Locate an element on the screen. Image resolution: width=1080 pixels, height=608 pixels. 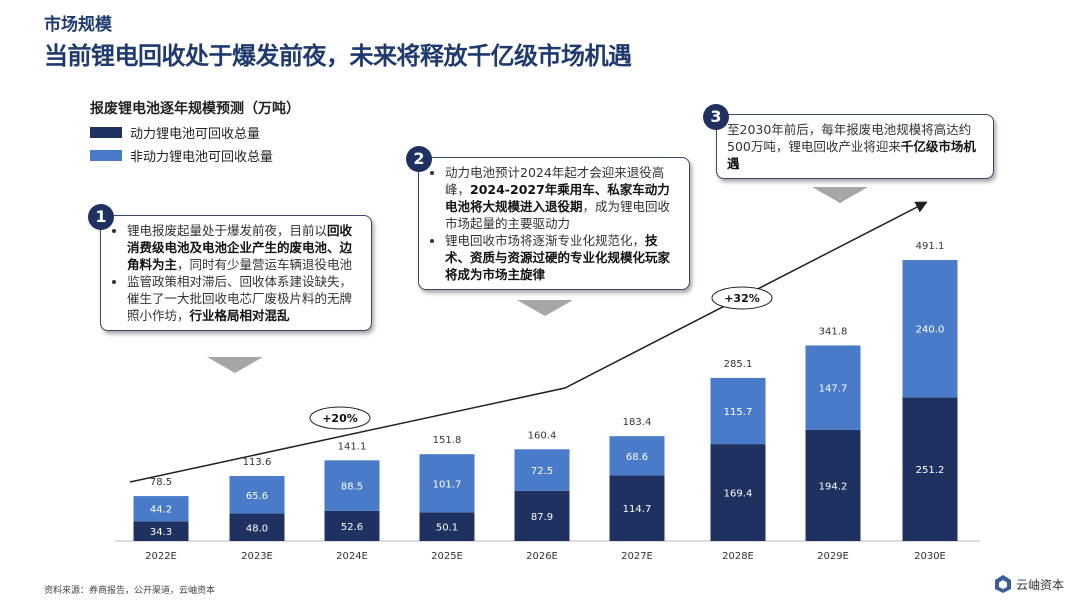
bar-nonpower-2029E is located at coordinates (833, 387).